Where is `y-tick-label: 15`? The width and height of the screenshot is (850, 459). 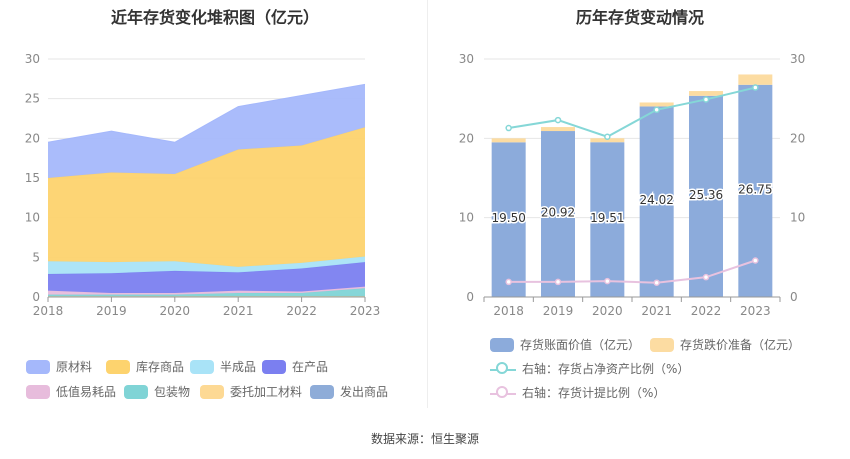
y-tick-label: 15 is located at coordinates (32, 178).